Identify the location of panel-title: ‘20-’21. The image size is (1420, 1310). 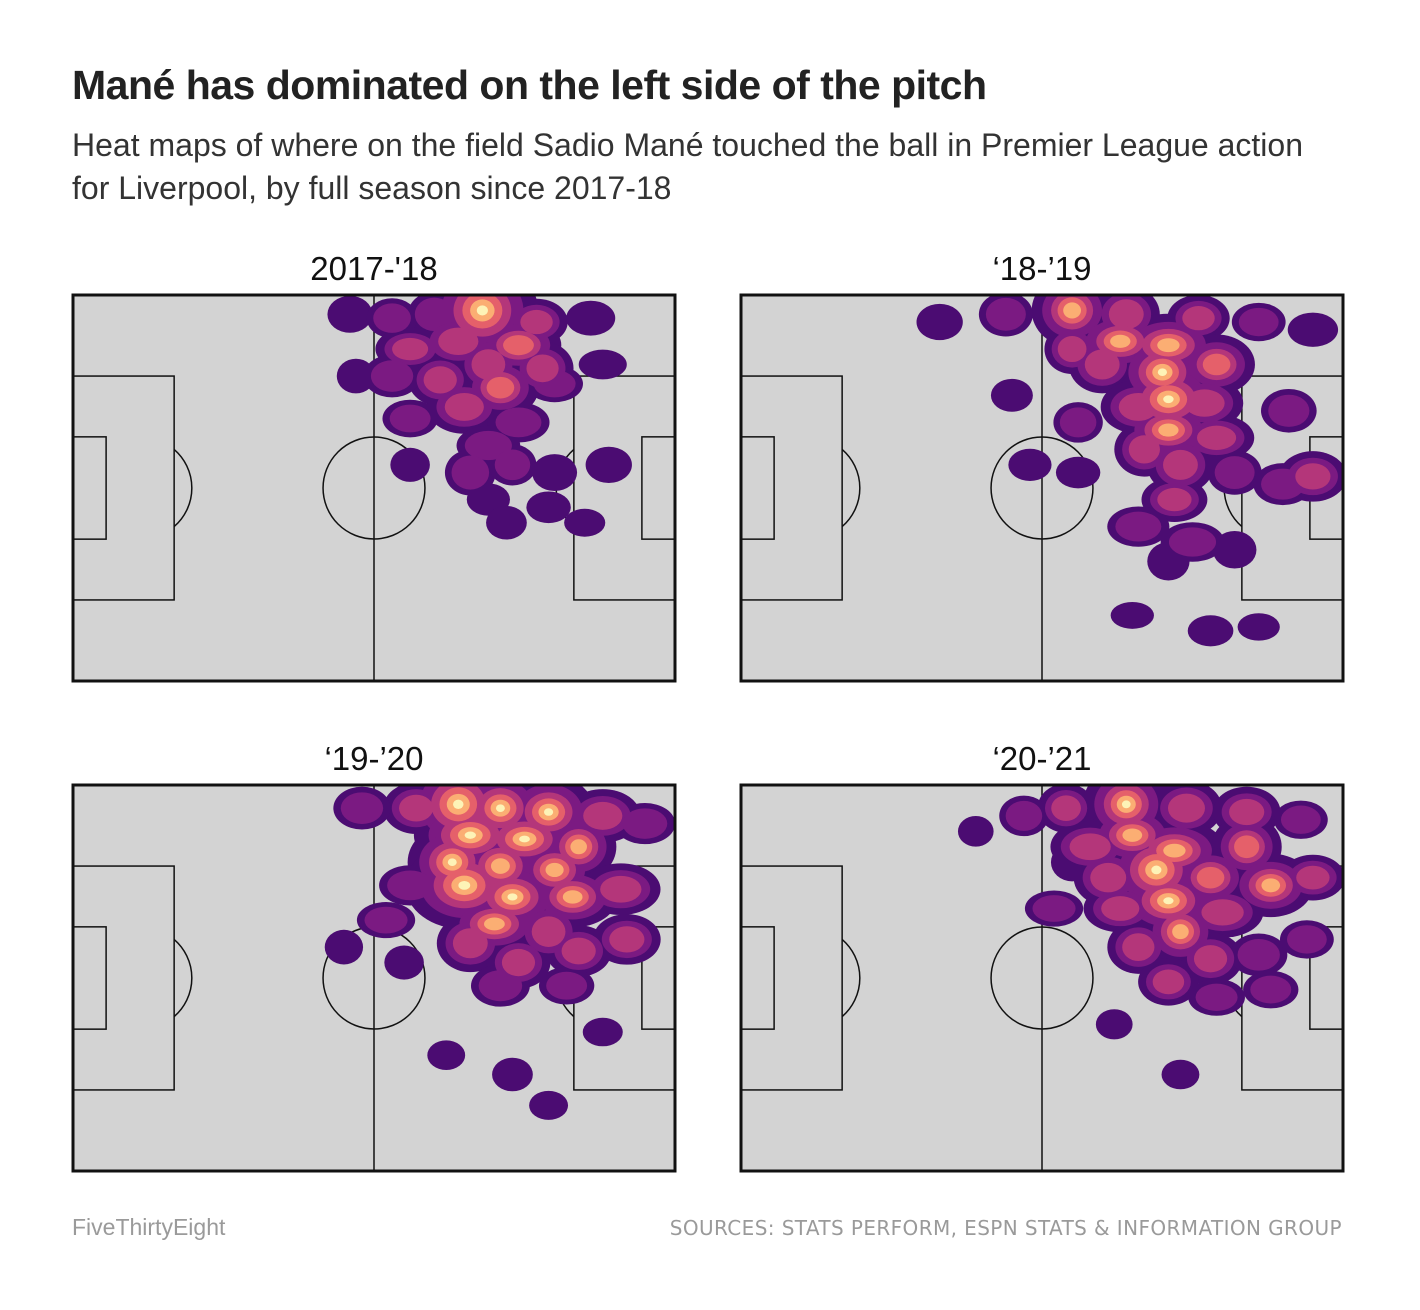
(1042, 758).